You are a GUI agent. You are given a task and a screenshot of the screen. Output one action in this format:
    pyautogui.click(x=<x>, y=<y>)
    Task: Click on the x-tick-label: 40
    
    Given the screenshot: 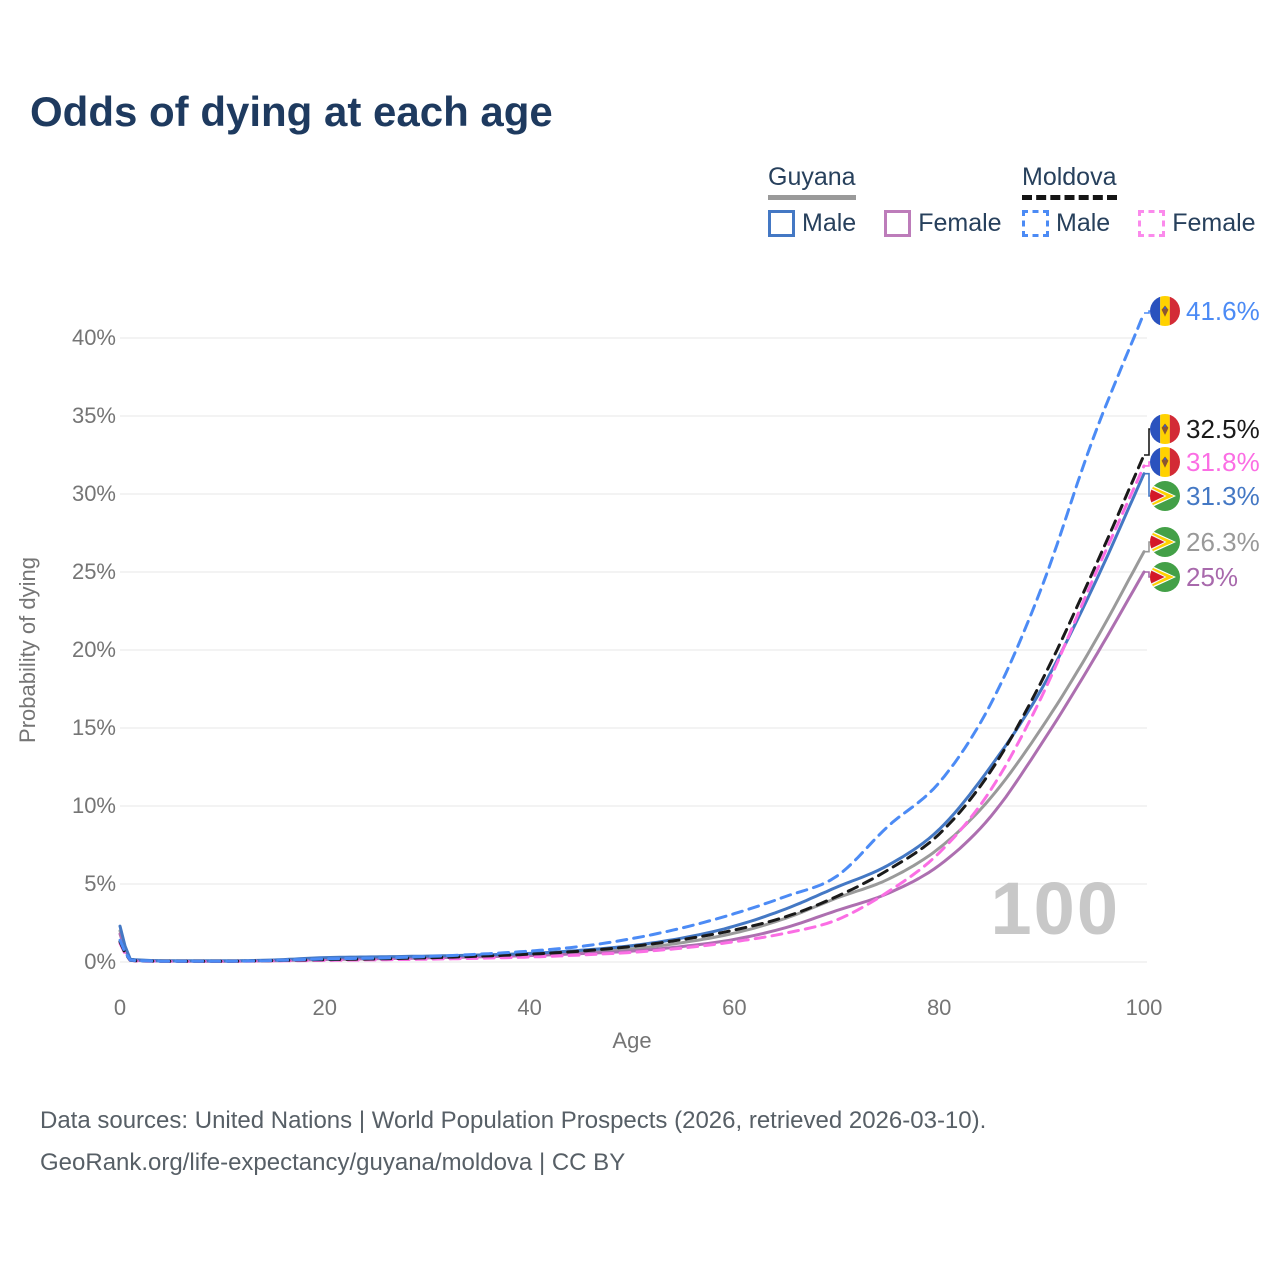 What is the action you would take?
    pyautogui.click(x=529, y=1007)
    